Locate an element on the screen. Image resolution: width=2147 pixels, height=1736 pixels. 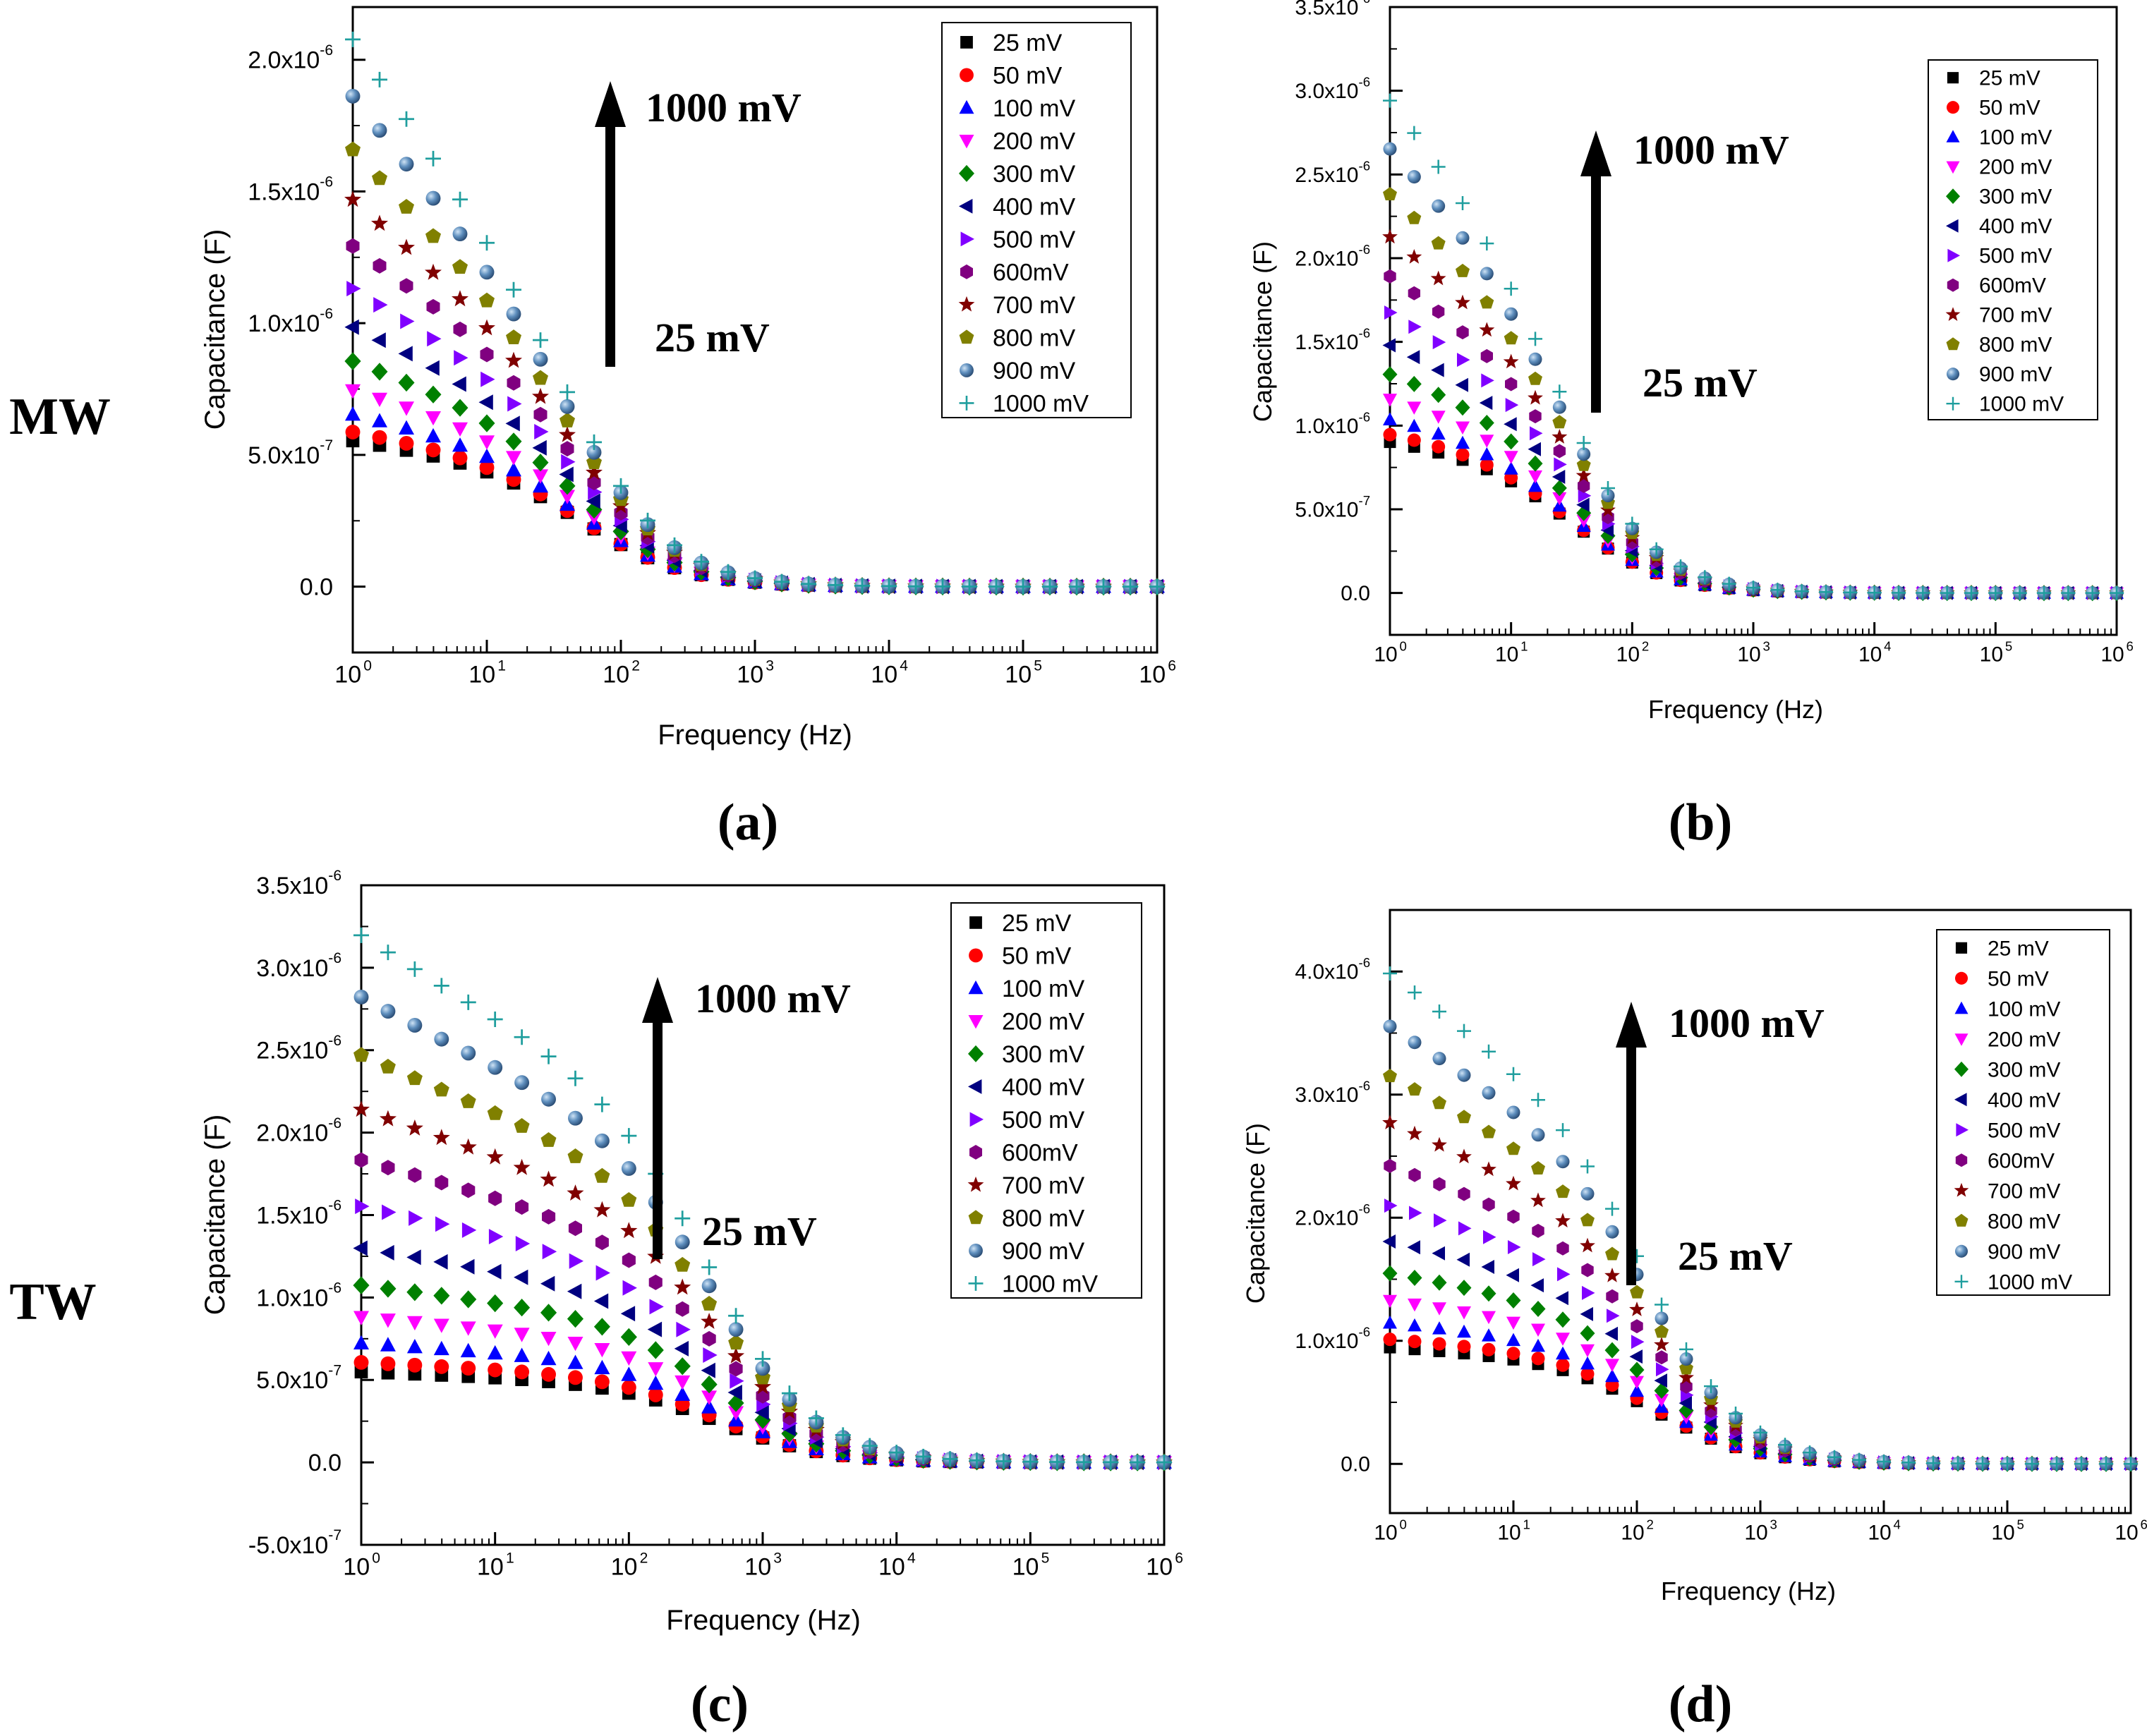
legend-label: 800 mV is located at coordinates (1034, 337).